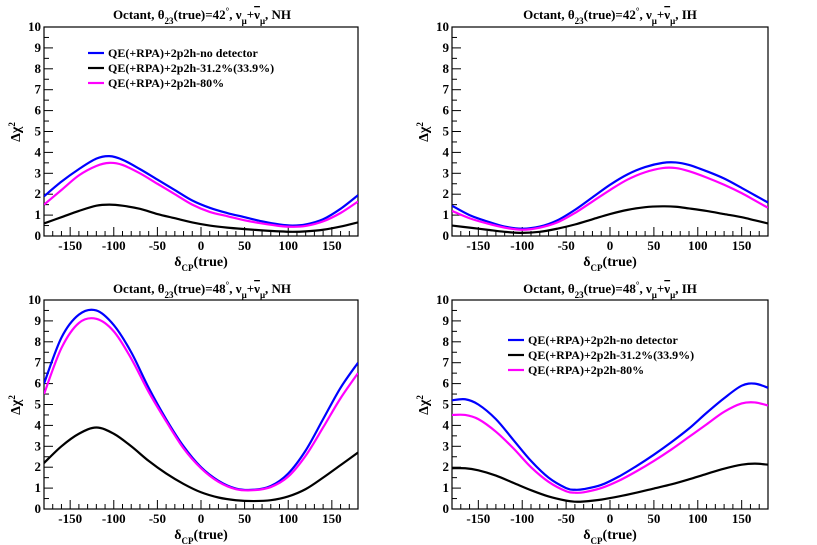 This screenshot has width=817, height=545. I want to click on y-tick-label: 9, so click(38, 47).